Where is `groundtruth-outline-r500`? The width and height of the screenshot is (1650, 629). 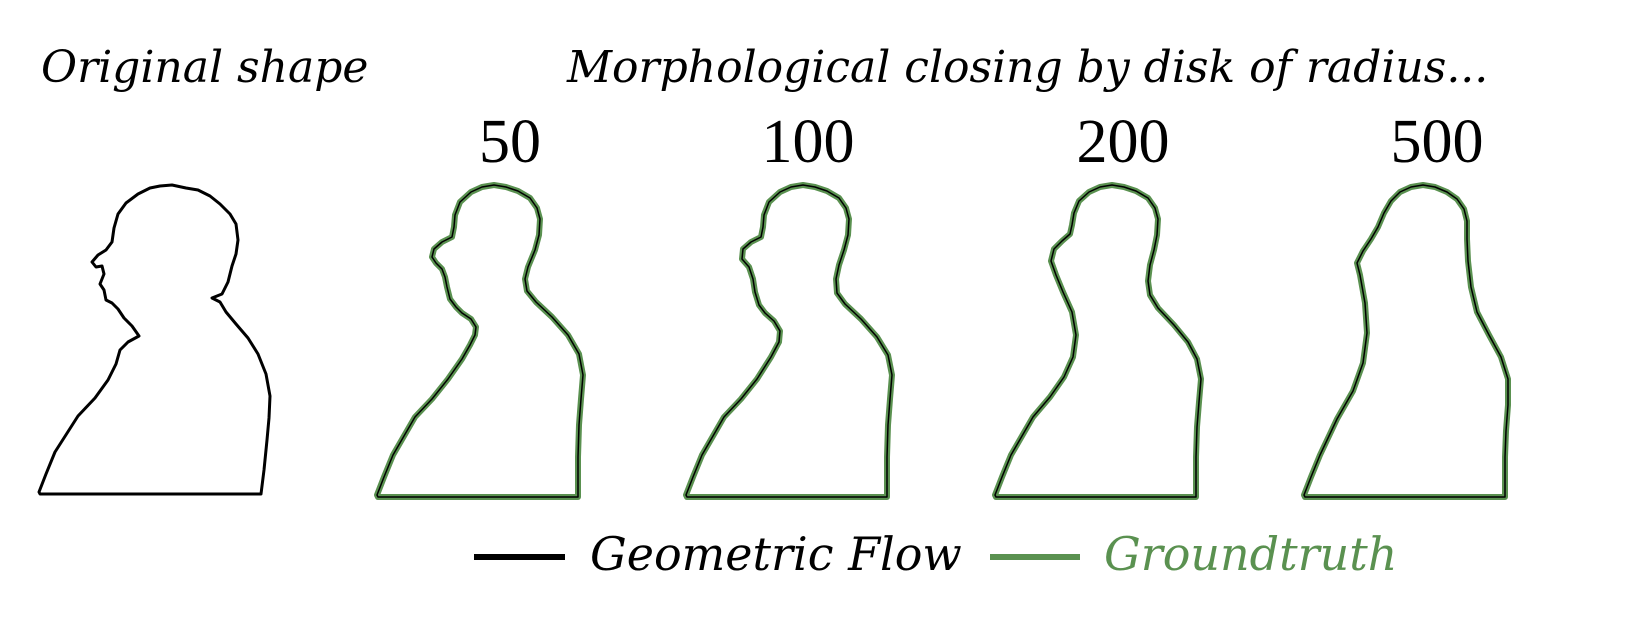 groundtruth-outline-r500 is located at coordinates (1406, 341).